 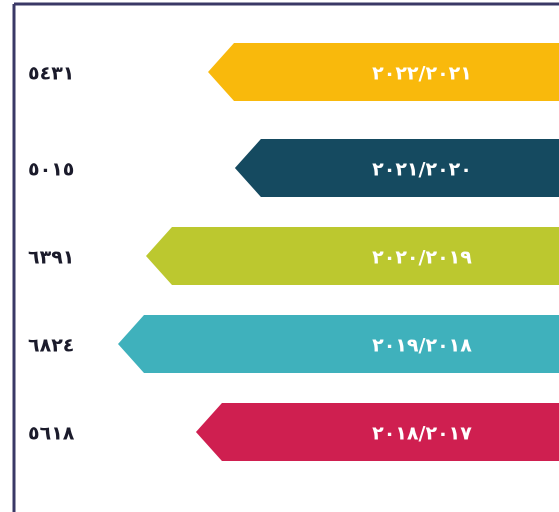 I want to click on category-label: ٢٠٢٠/٢٠١٩, so click(x=422, y=258).